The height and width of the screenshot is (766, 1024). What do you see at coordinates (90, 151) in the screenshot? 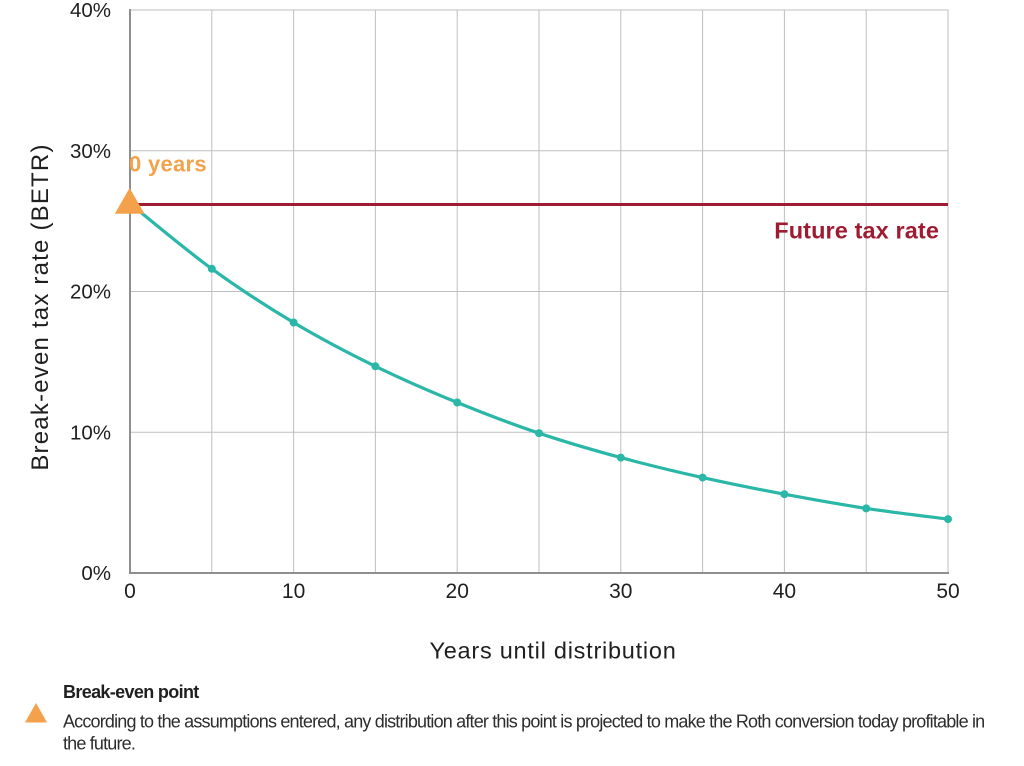
I see `svg-text: 30%` at bounding box center [90, 151].